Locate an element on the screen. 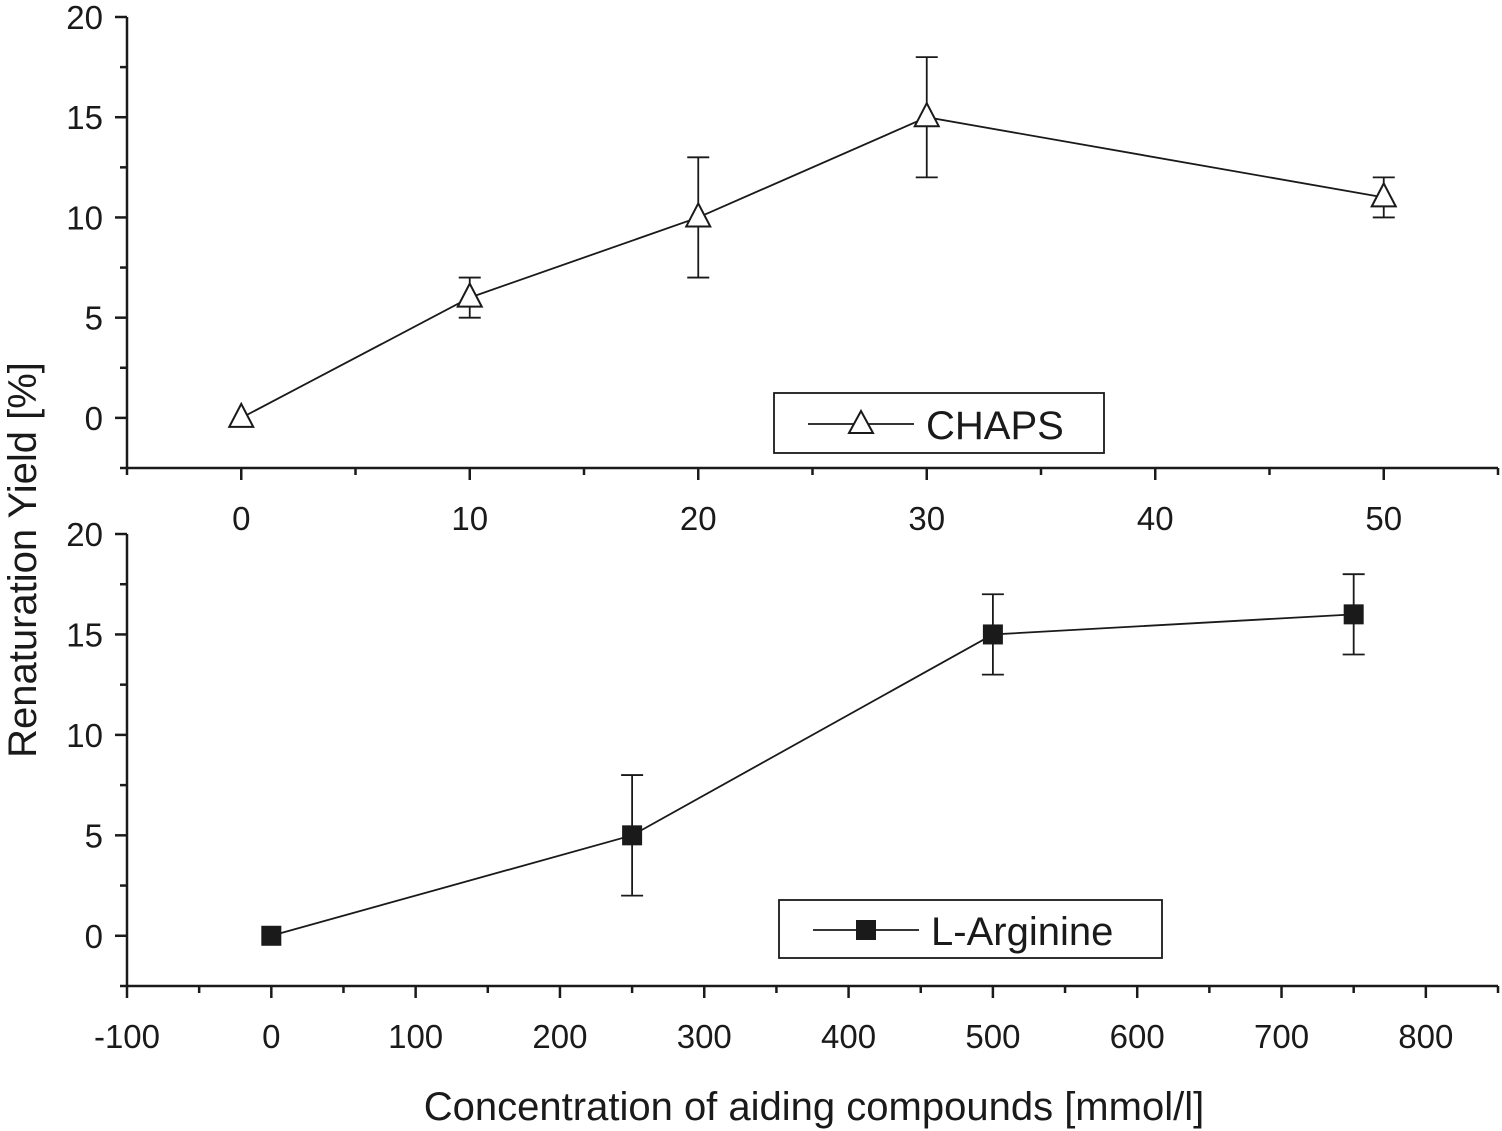  legend: CHAPS is located at coordinates (939, 423).